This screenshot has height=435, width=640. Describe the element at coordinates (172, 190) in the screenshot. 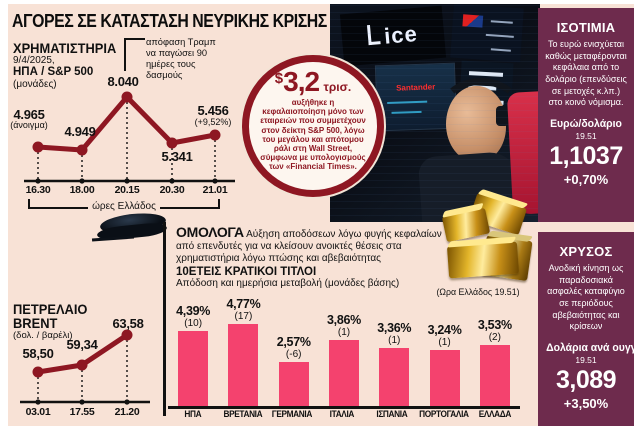

I see `sp-tick-3: 20.30` at that location.